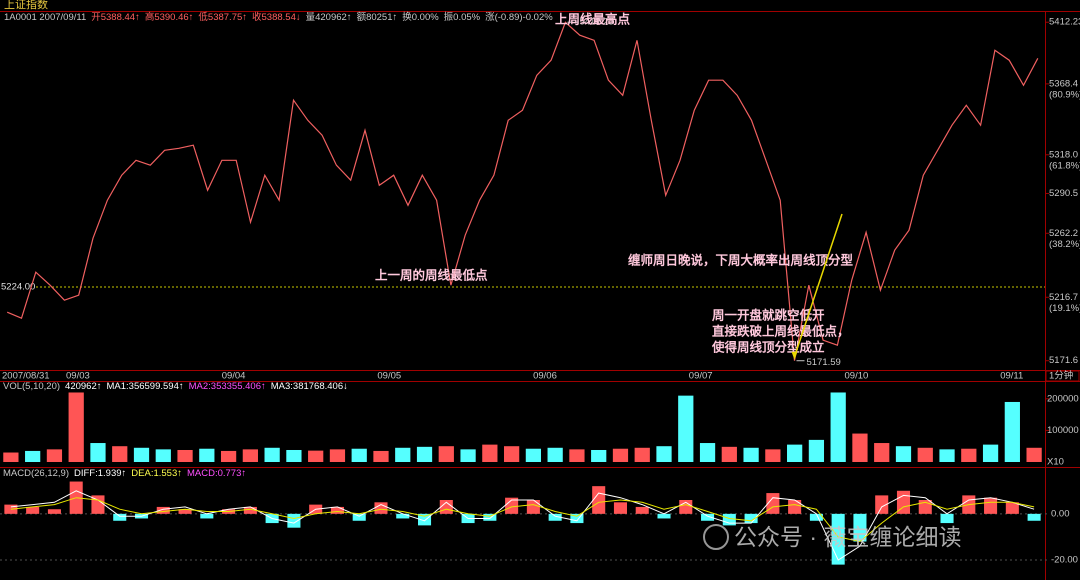 The image size is (1080, 580). I want to click on y-tick-label: 200000, so click(1063, 398).